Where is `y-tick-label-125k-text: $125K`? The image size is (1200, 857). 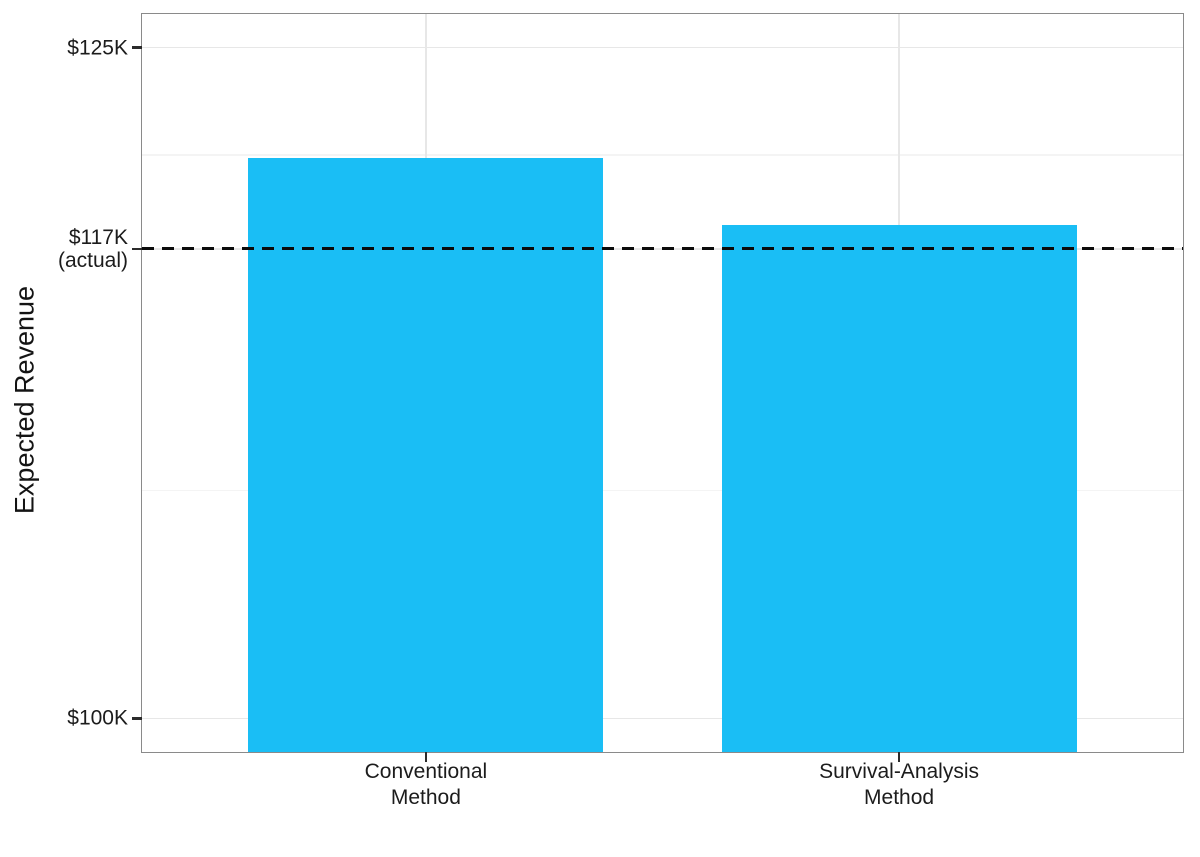
y-tick-label-125k-text: $125K is located at coordinates (97, 48).